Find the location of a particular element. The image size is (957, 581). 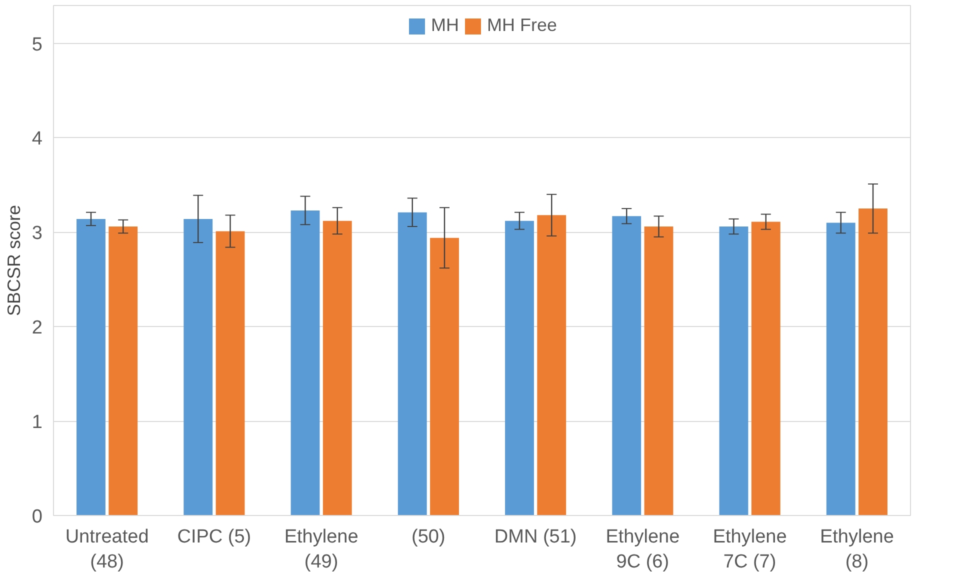

y-tick-label: 1 is located at coordinates (37, 423).